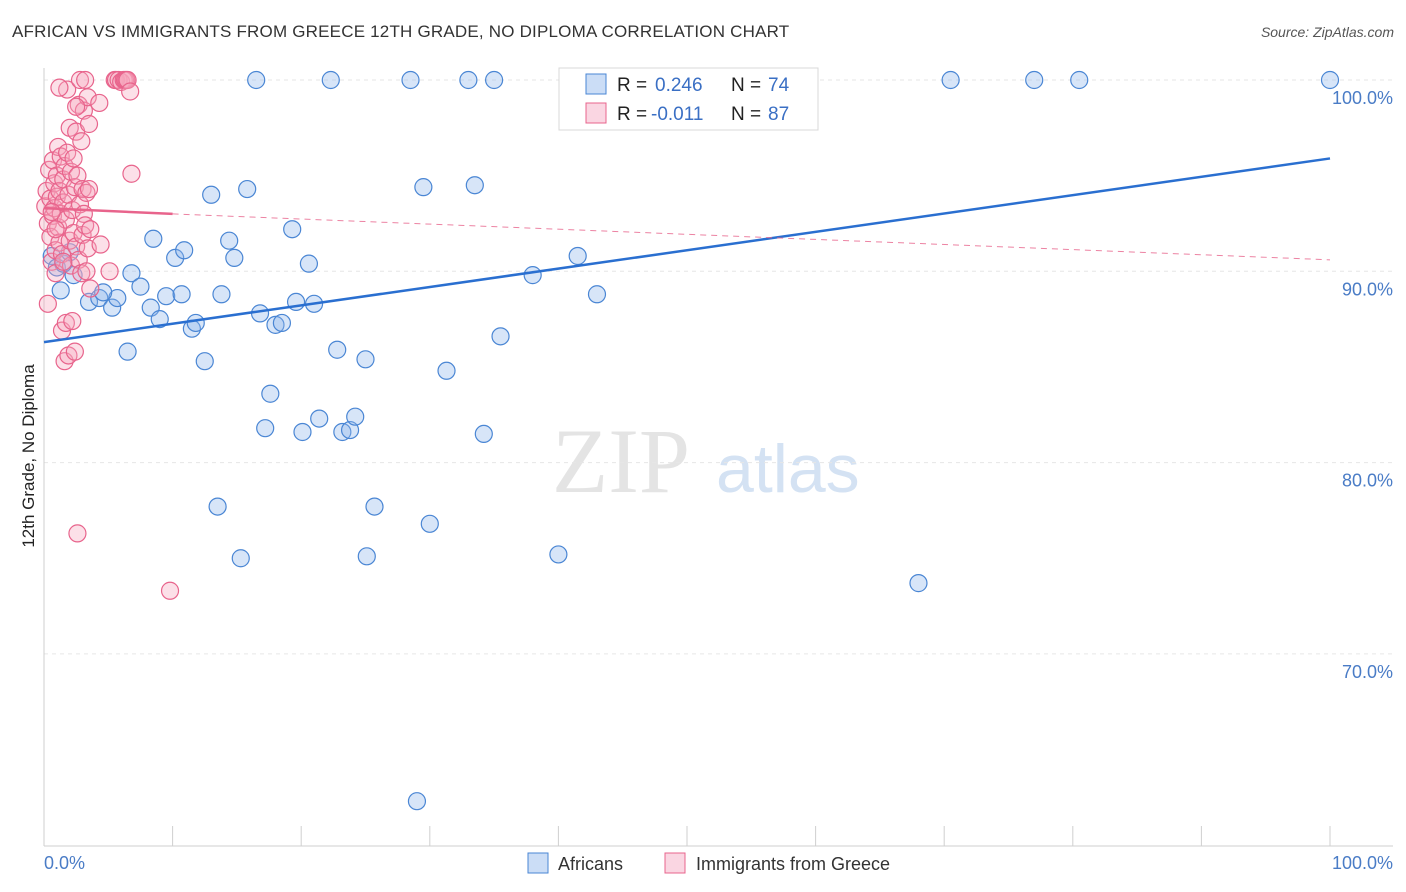 This screenshot has width=1406, height=892. I want to click on trend-line-greece-extended, so click(751, 237).